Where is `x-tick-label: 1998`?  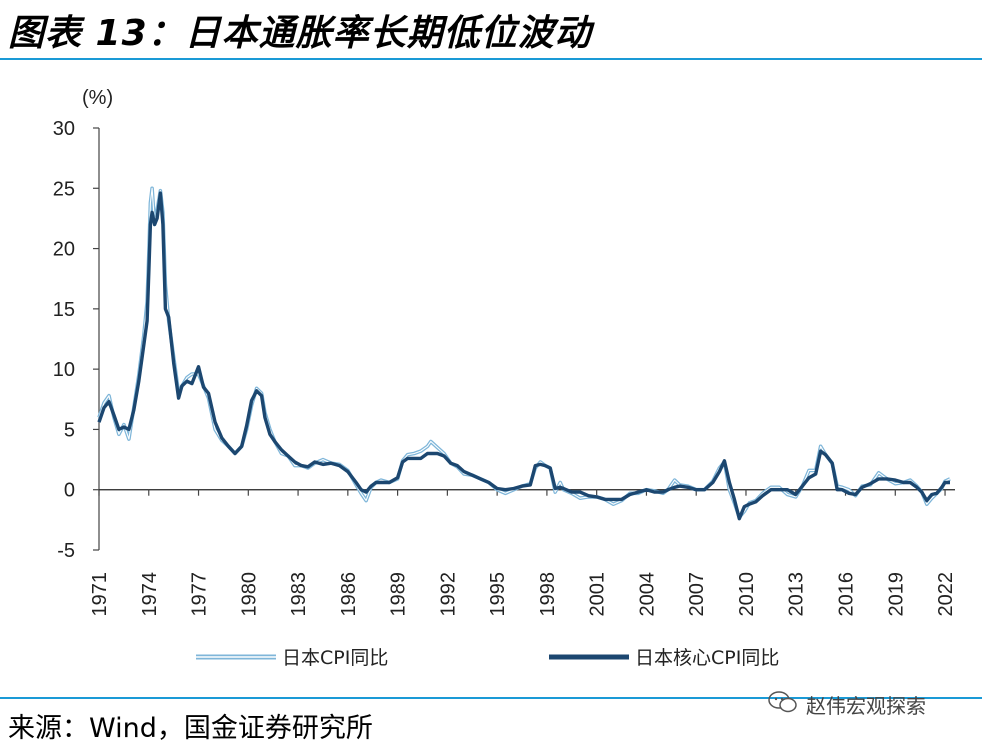
x-tick-label: 1998 is located at coordinates (548, 594).